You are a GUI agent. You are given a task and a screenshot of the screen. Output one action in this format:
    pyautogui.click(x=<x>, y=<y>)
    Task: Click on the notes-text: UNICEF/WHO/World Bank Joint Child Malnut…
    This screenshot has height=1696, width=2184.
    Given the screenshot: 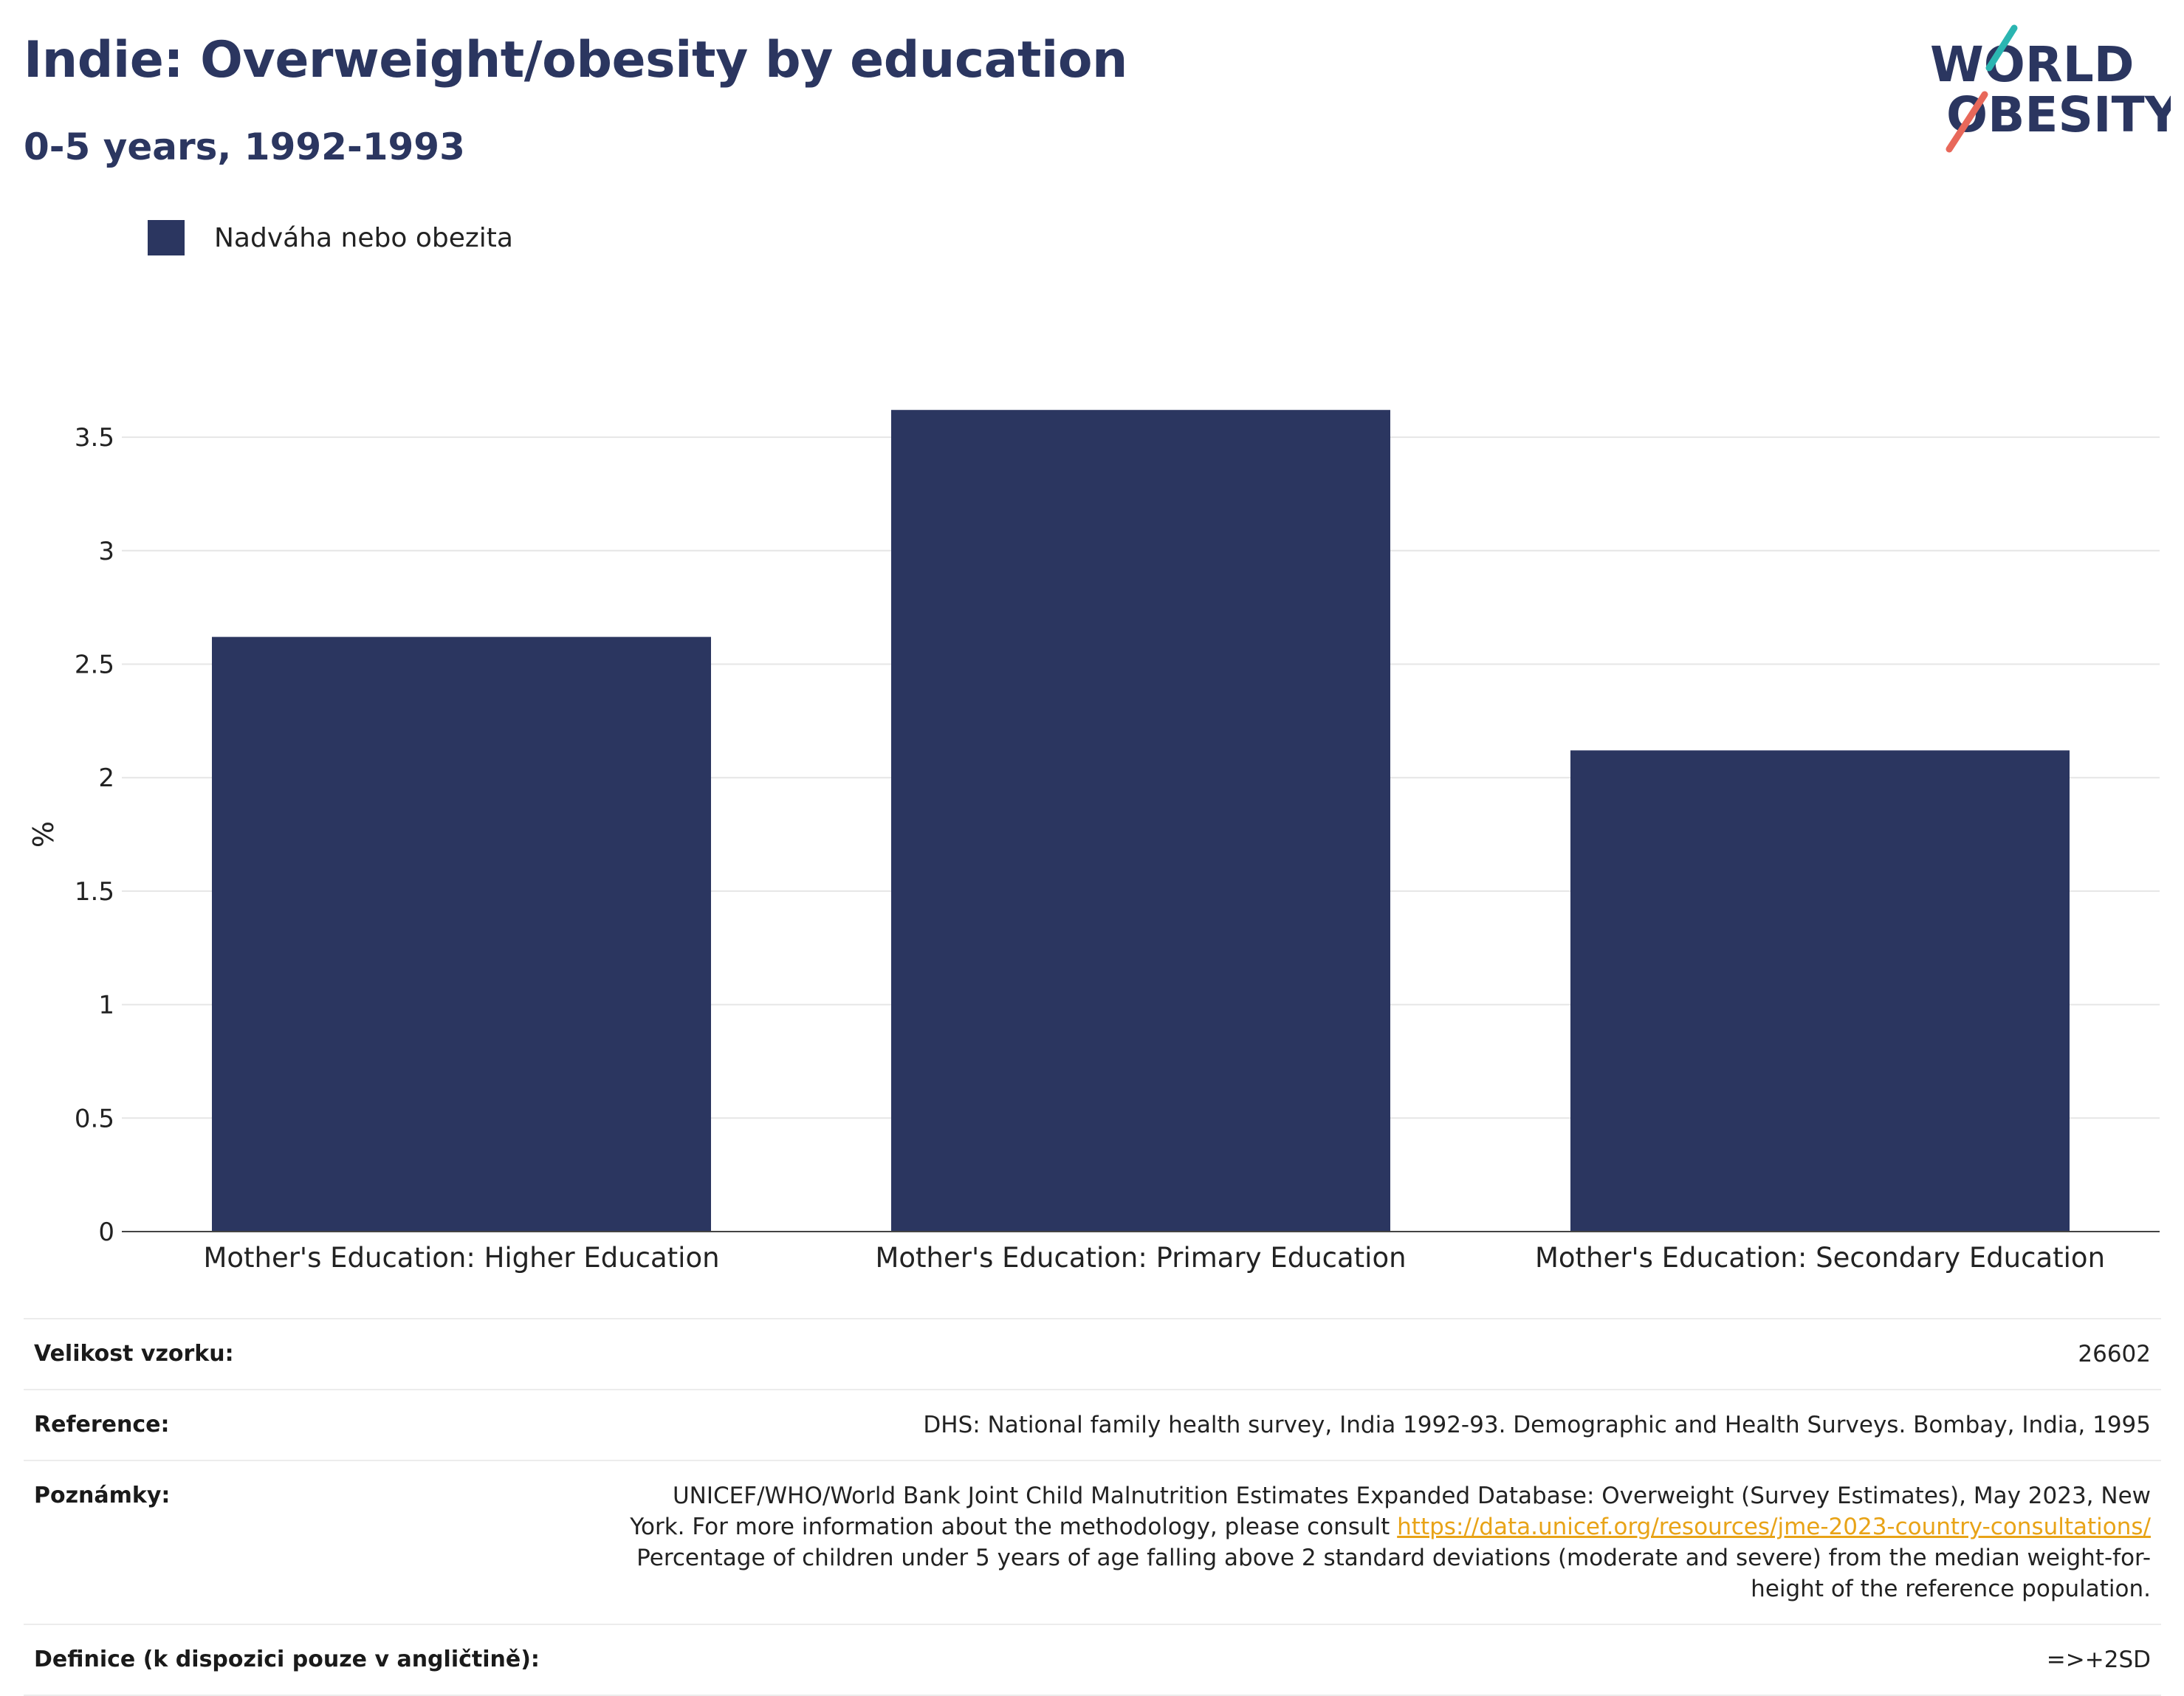 What is the action you would take?
    pyautogui.click(x=1391, y=1511)
    